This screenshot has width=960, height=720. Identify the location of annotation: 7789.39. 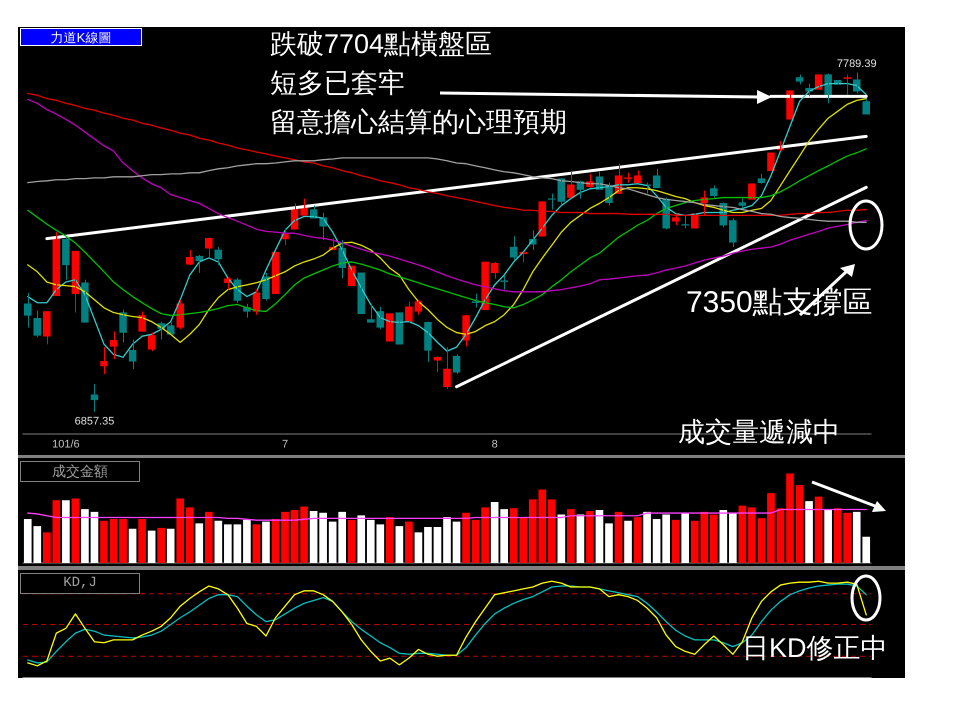
(856, 64).